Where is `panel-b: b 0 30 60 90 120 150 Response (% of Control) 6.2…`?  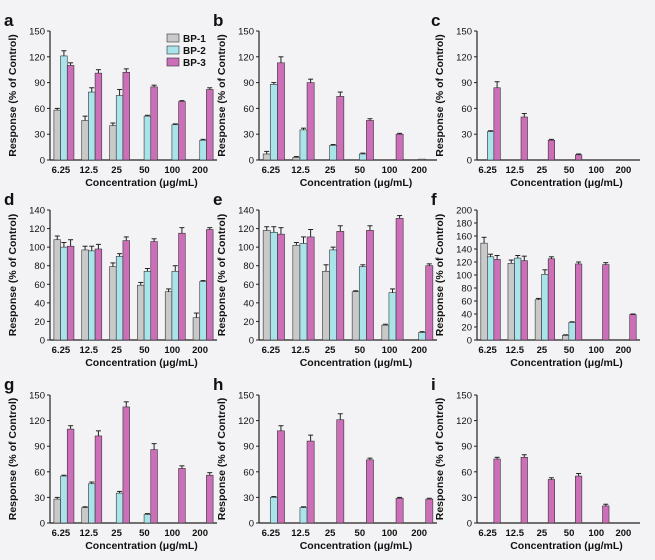 panel-b: b 0 30 60 90 120 150 Response (% of Control) 6.2… is located at coordinates (325, 100).